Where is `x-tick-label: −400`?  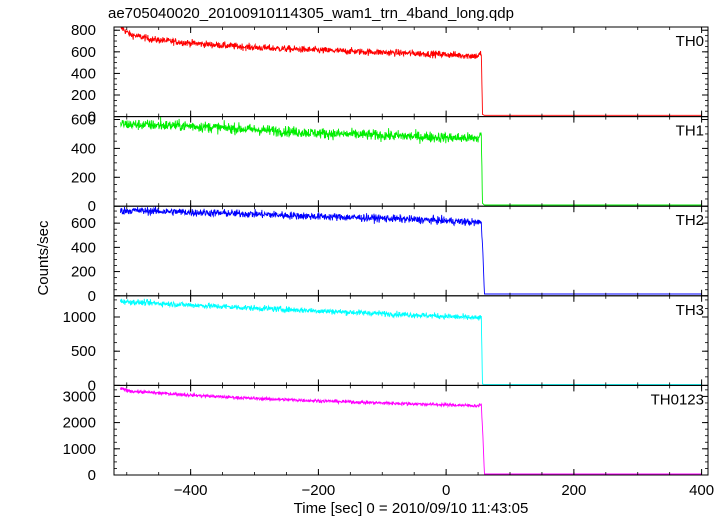
x-tick-label: −400 is located at coordinates (191, 490).